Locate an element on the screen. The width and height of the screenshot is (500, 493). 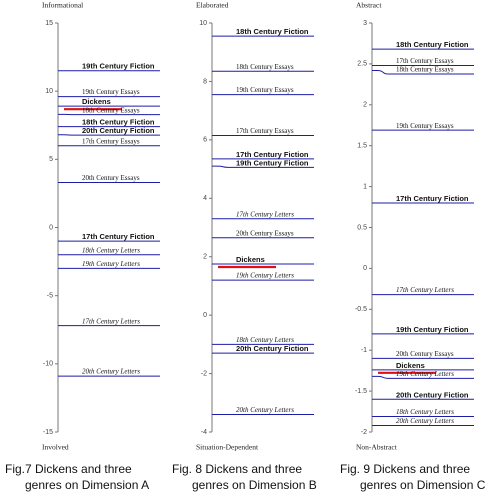
y-tick-label: -0.5 is located at coordinates (361, 309).